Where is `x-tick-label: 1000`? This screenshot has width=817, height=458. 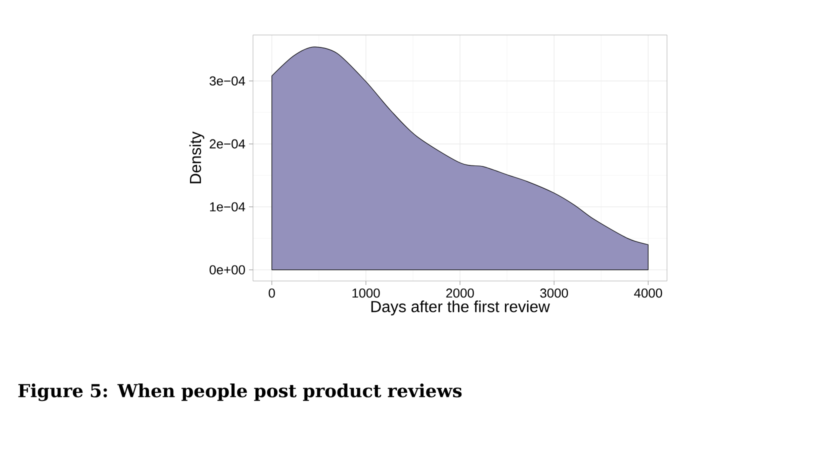 x-tick-label: 1000 is located at coordinates (366, 293).